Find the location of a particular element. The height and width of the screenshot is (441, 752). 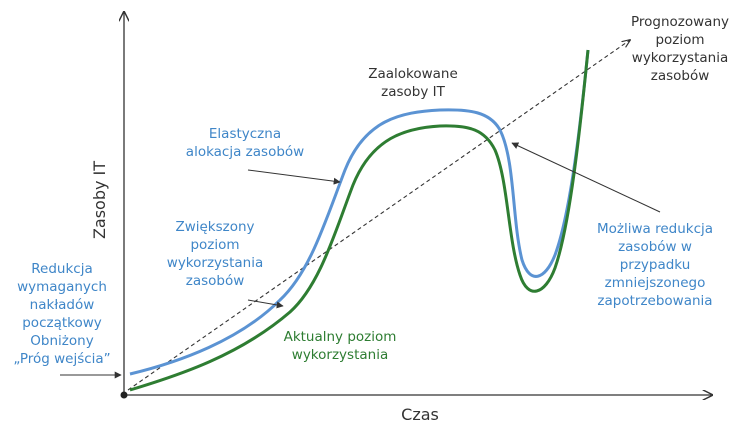

svg-text: wymaganych is located at coordinates (62, 287).